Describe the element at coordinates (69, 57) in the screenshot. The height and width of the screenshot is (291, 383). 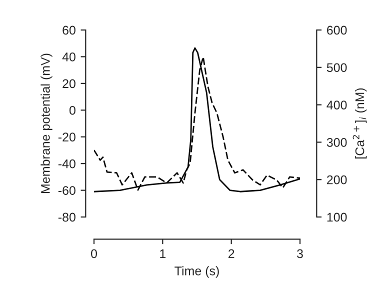
I see `y-tick-label: 40` at that location.